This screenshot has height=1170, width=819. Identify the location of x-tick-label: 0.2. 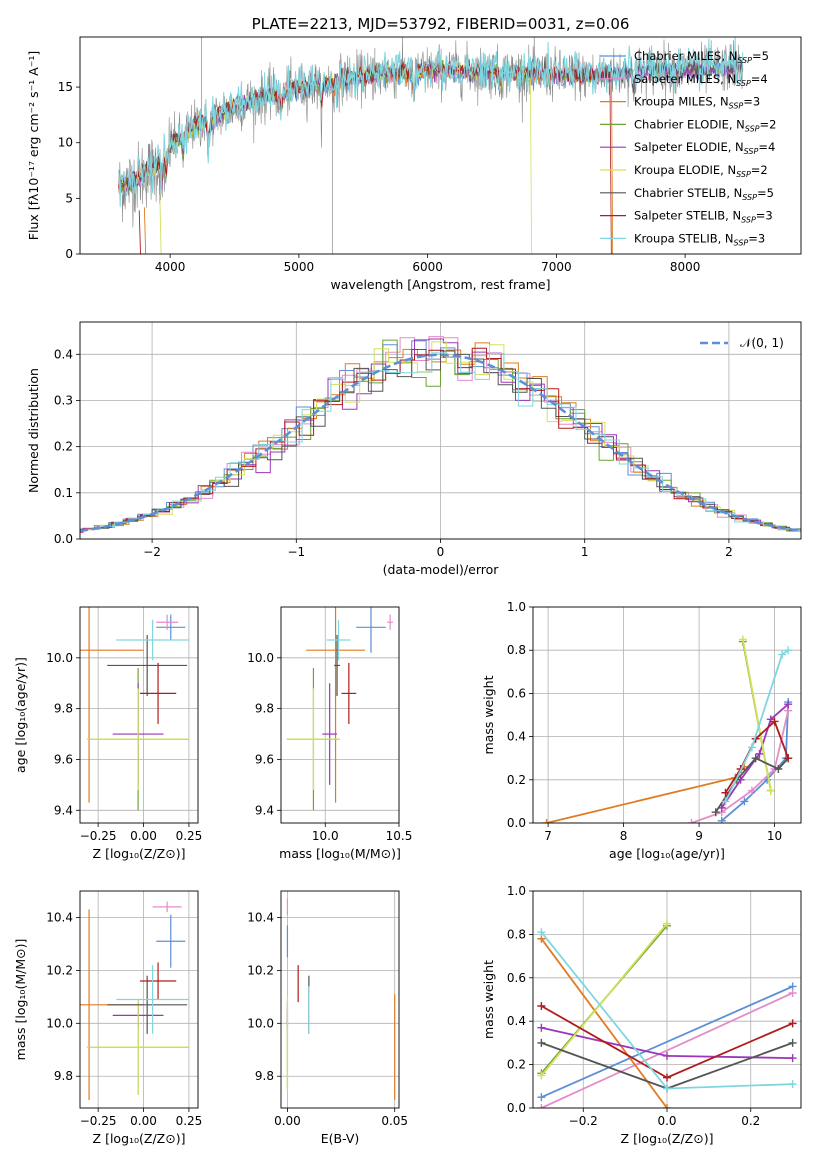
(750, 1121).